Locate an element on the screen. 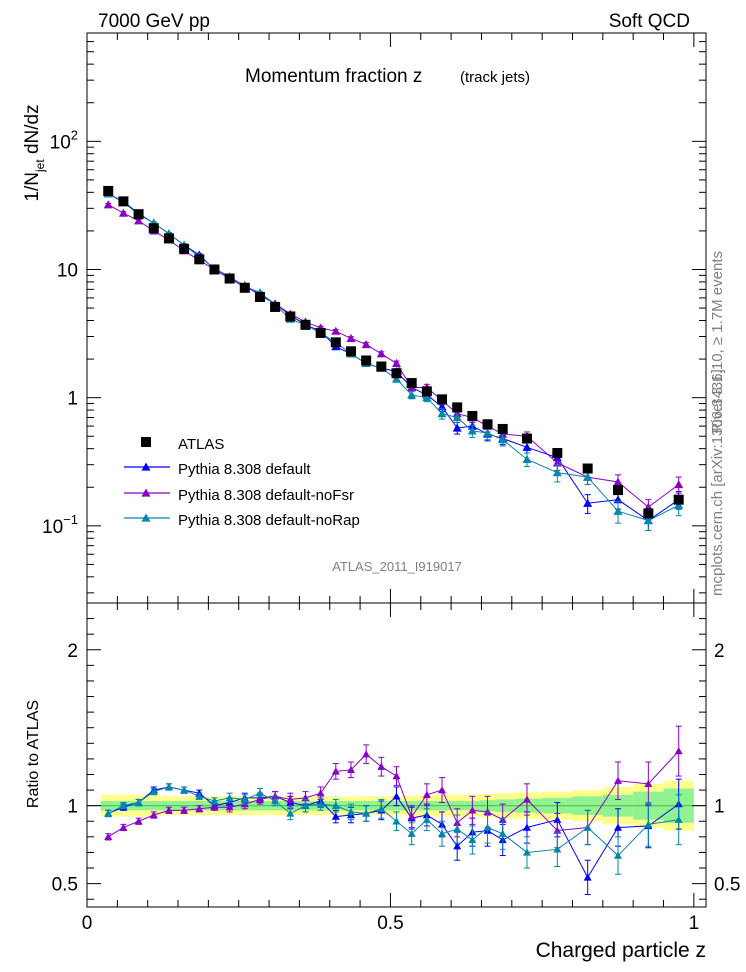 Image resolution: width=746 pixels, height=972 pixels. ratio-ytick-label-right: 0.5 is located at coordinates (727, 885).